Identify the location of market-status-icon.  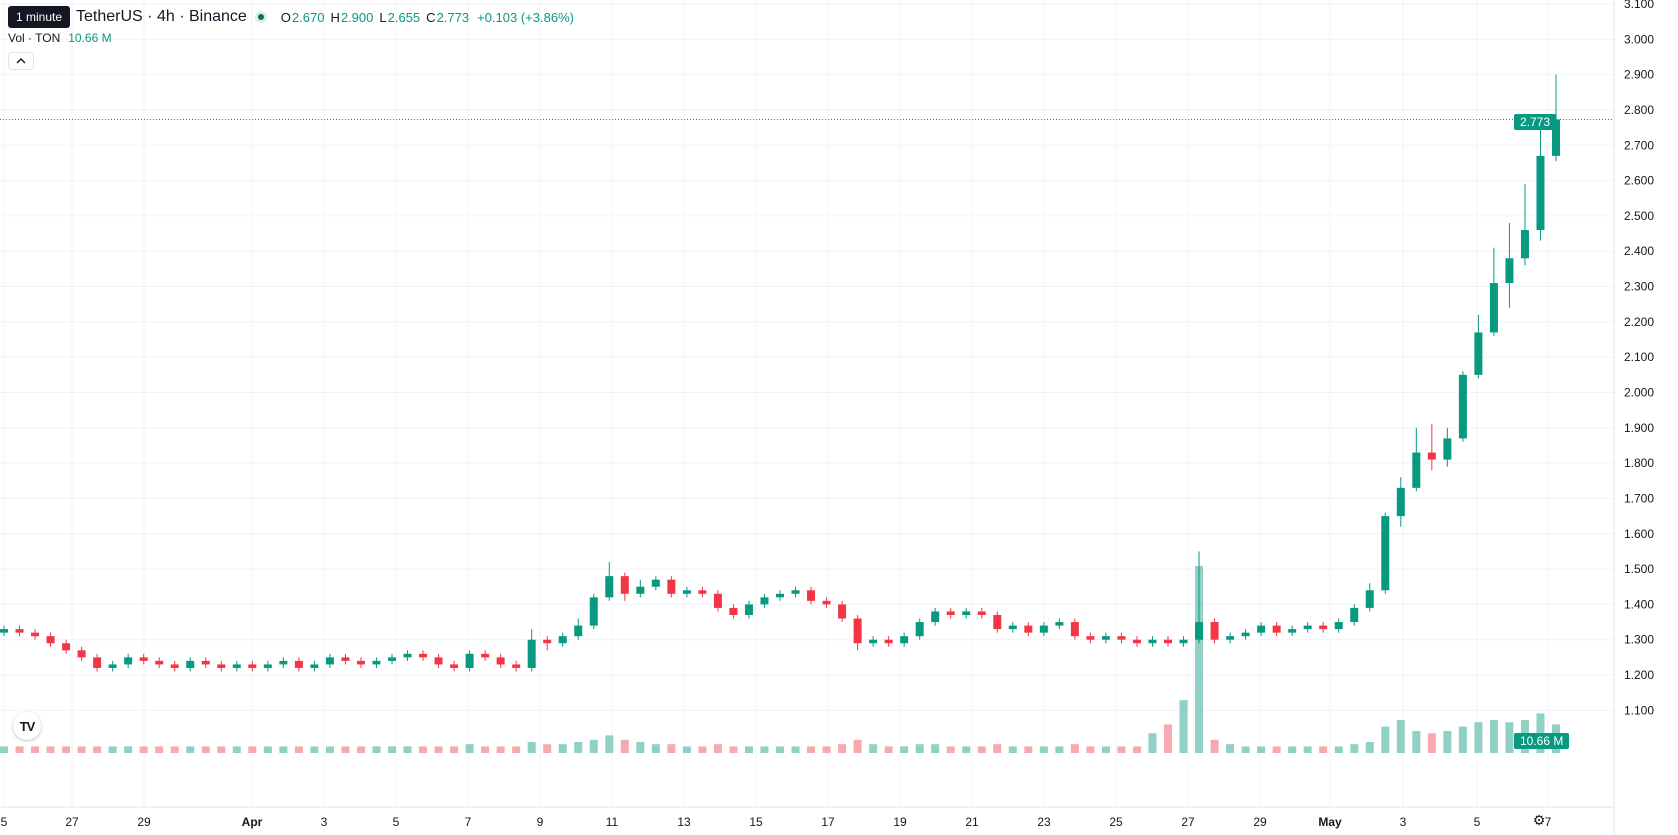
(260, 17).